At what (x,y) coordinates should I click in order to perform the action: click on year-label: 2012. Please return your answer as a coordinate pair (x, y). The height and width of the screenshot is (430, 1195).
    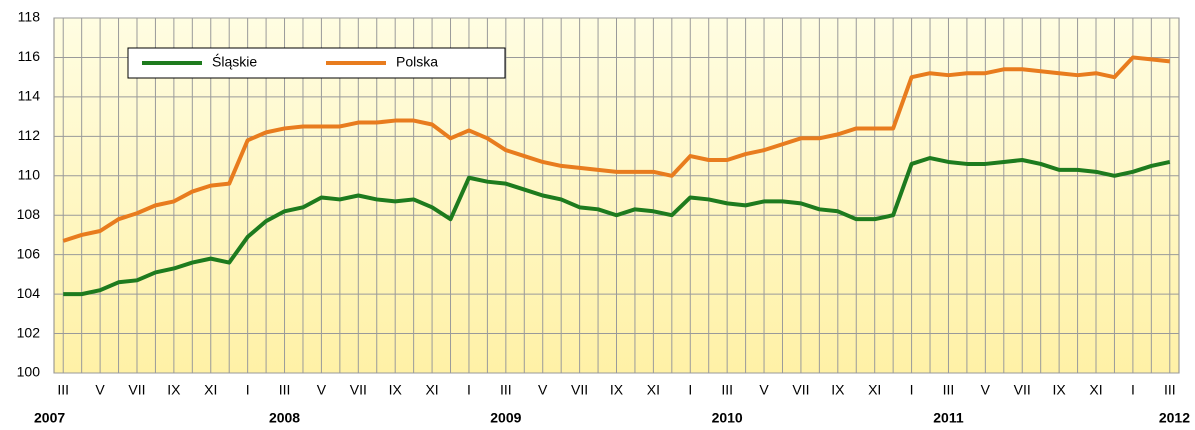
    Looking at the image, I should click on (1174, 418).